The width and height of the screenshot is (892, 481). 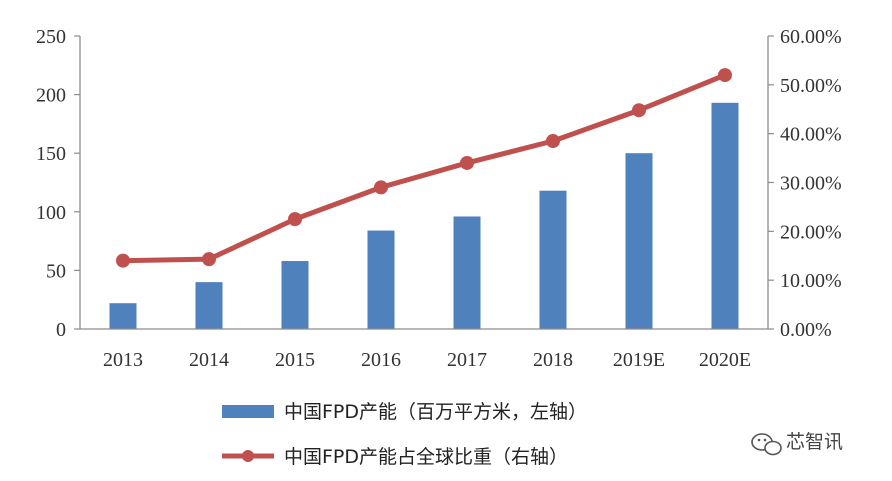 What do you see at coordinates (814, 442) in the screenshot?
I see `watermark-text: 芯智讯` at bounding box center [814, 442].